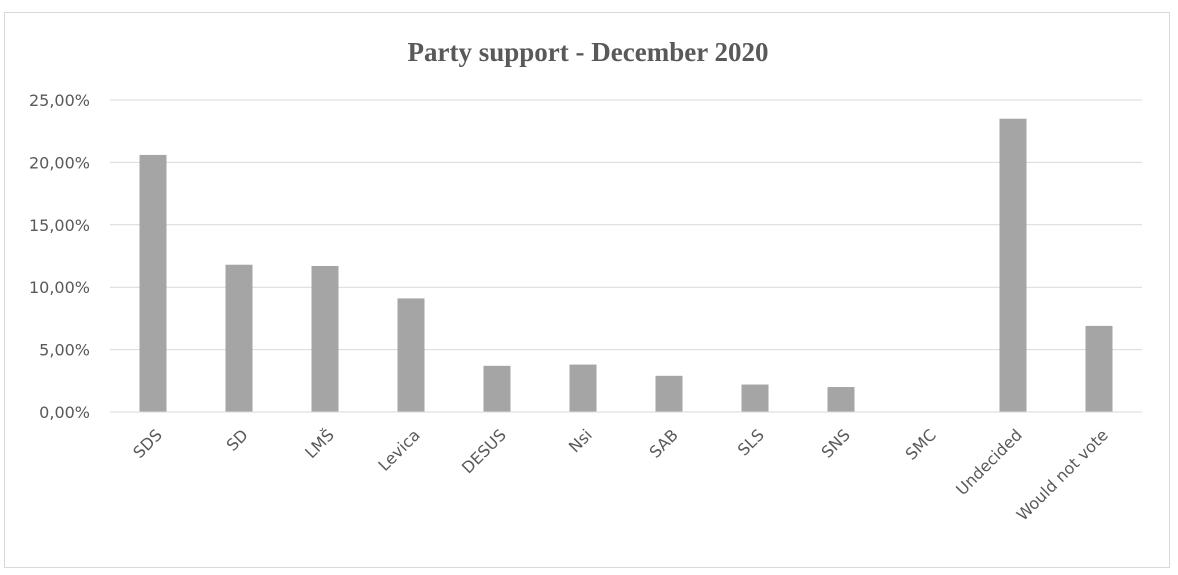 The image size is (1178, 575). Describe the element at coordinates (59, 287) in the screenshot. I see `y-tick-label: 10,00%` at that location.